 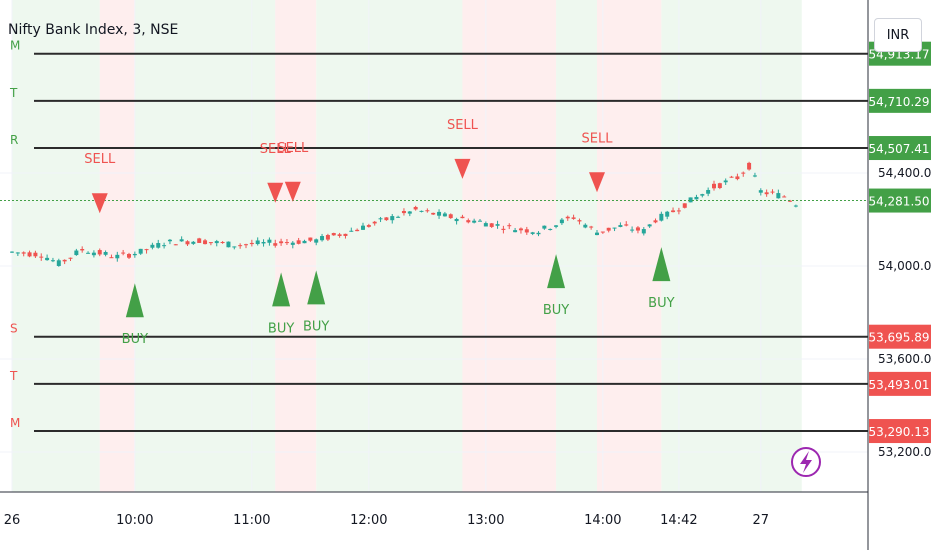 I want to click on lightning-icon, so click(x=806, y=462).